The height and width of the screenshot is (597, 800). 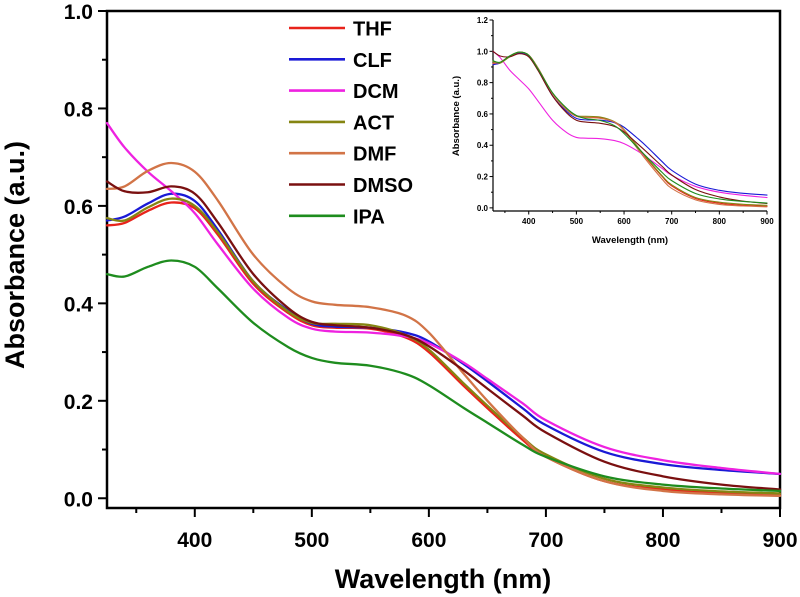 What do you see at coordinates (351, 186) in the screenshot?
I see `legend-item-dmso: DMSO` at bounding box center [351, 186].